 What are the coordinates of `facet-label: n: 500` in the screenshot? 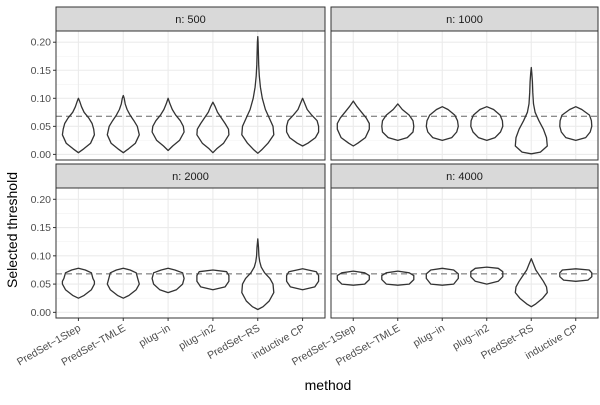 It's located at (190, 20).